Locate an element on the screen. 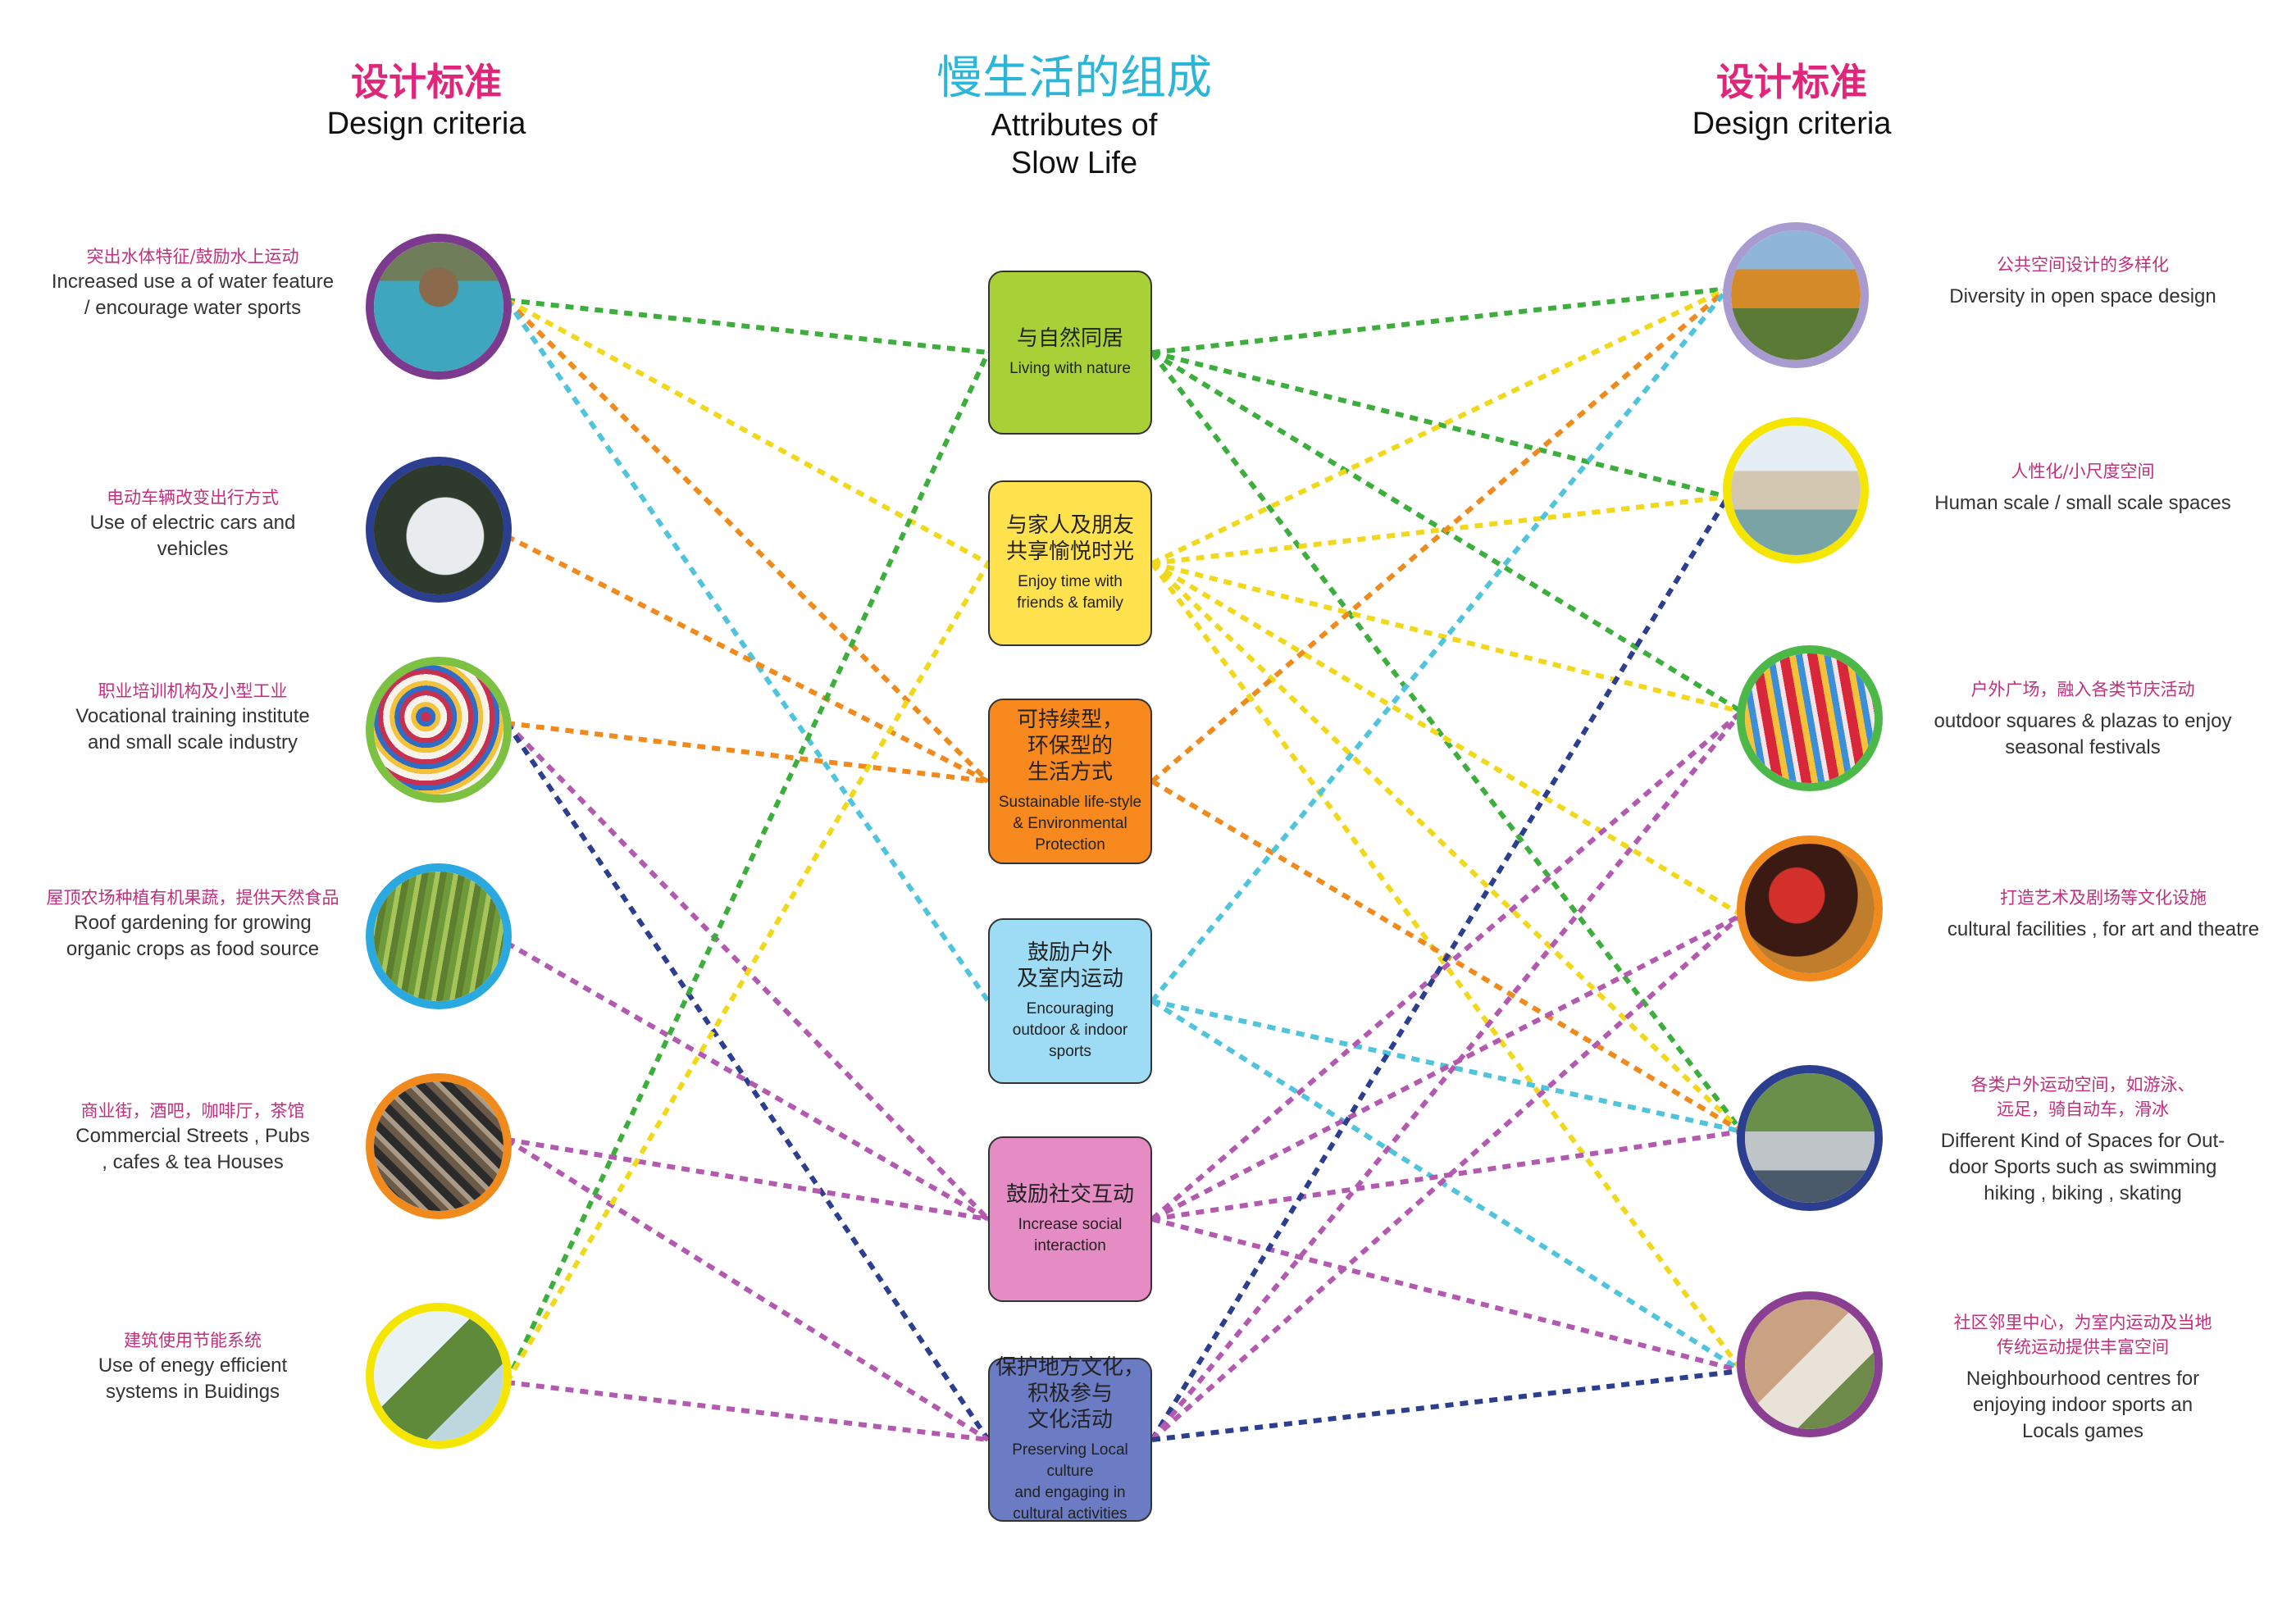 The image size is (2296, 1607). connection-L0-A3 is located at coordinates (747, 650).